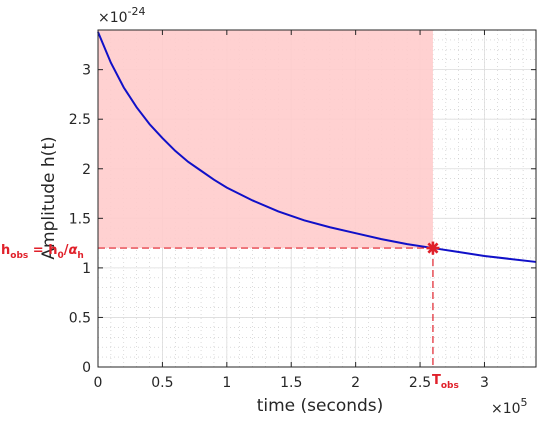 This screenshot has height=422, width=557. I want to click on y-exponent-power: -24, so click(137, 11).